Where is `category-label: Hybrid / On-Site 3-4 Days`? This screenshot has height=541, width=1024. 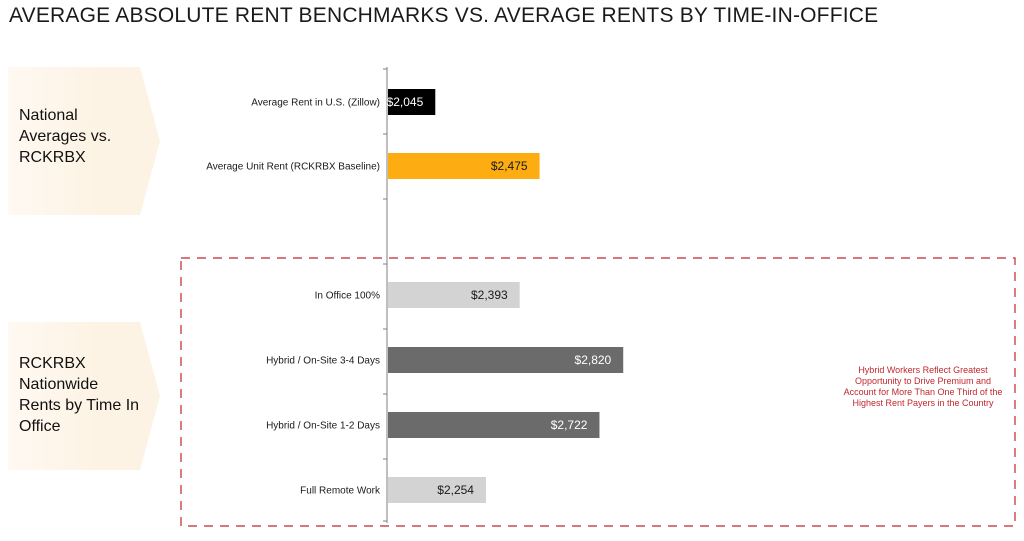
category-label: Hybrid / On-Site 3-4 Days is located at coordinates (323, 361).